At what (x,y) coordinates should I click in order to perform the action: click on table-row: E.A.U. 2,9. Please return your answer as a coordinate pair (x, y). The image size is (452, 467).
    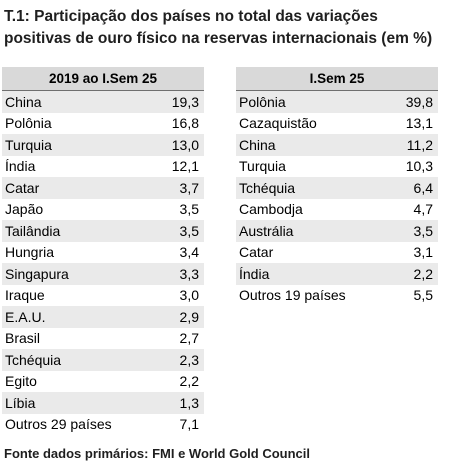
    Looking at the image, I should click on (103, 317).